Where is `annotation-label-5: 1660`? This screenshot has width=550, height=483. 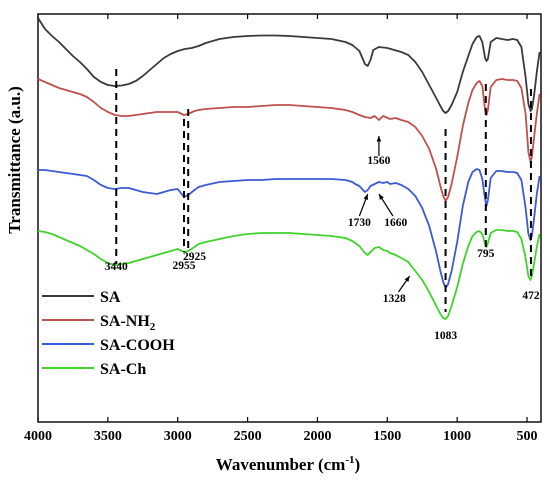 annotation-label-5: 1660 is located at coordinates (395, 223).